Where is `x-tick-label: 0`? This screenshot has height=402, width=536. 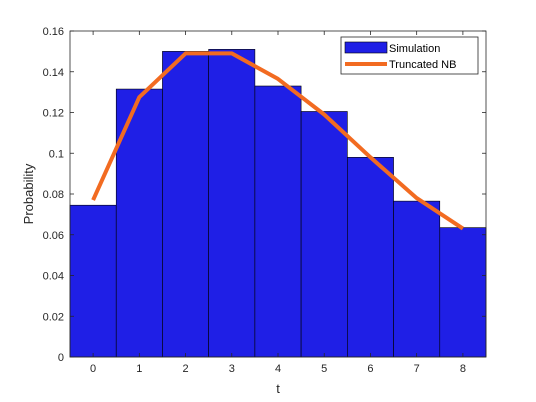
x-tick-label: 0 is located at coordinates (93, 369).